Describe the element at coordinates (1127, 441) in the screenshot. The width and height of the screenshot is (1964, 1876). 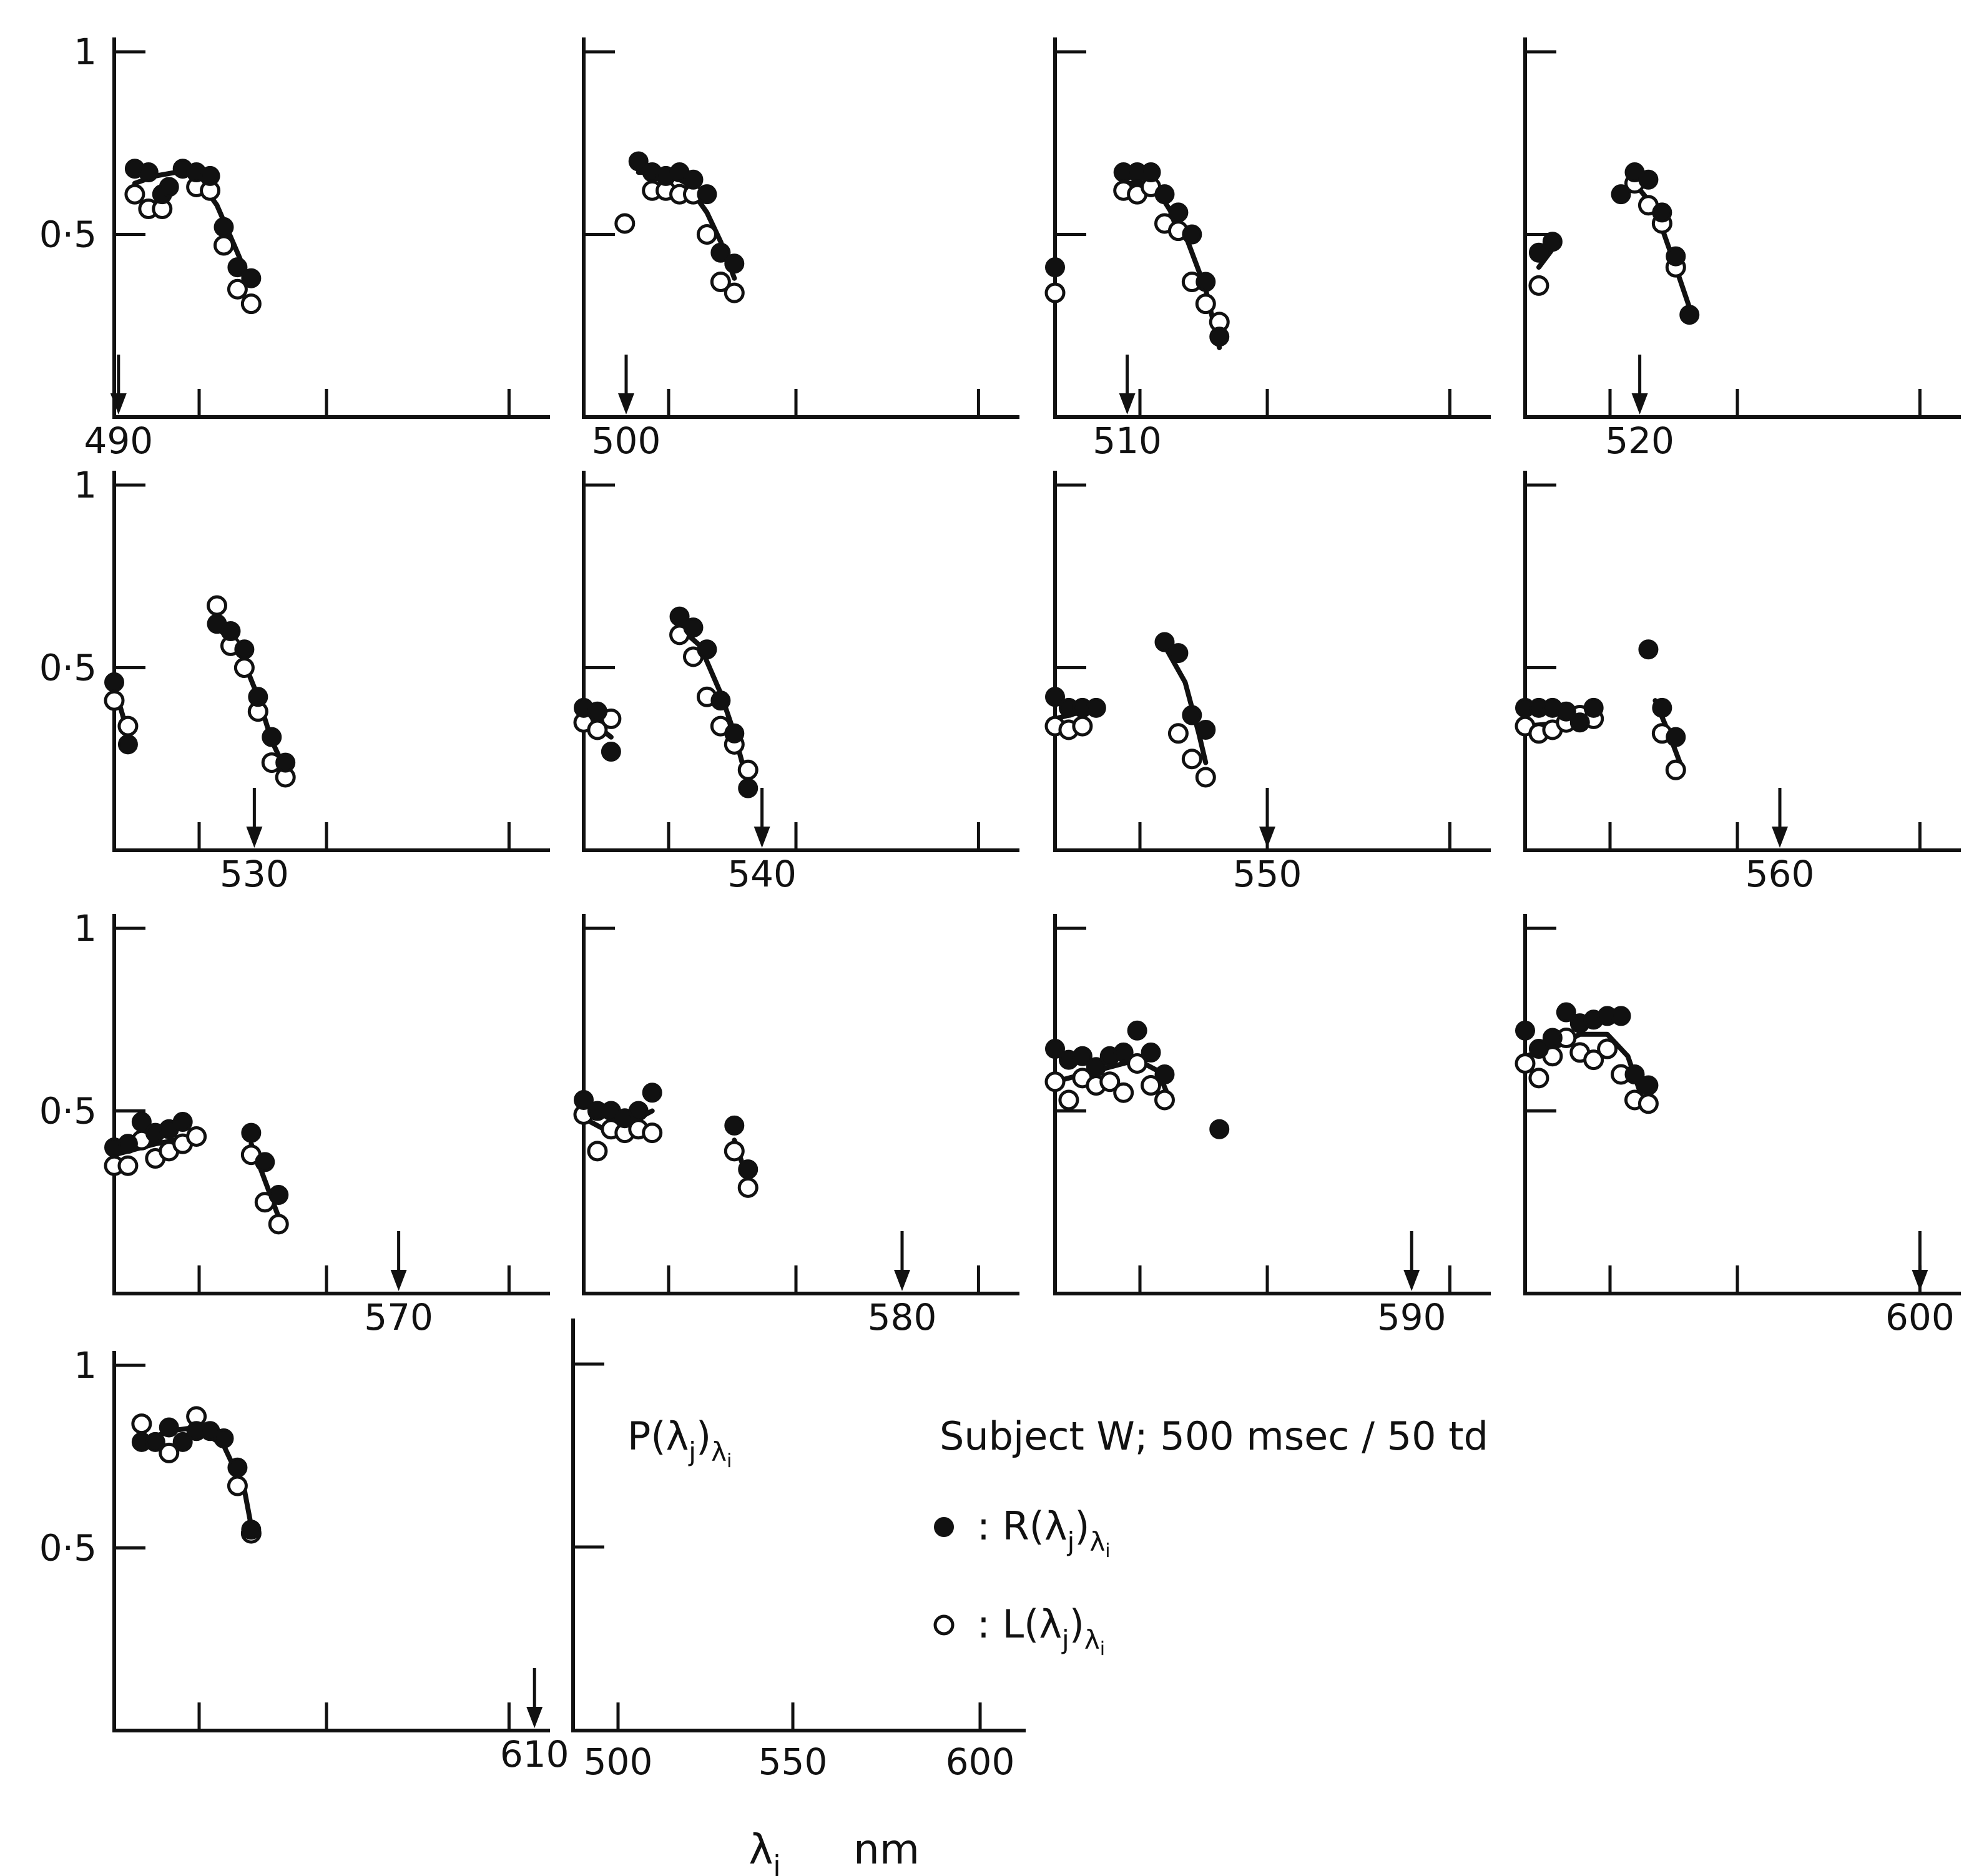
I see `panel-lambda-i-label: 510` at that location.